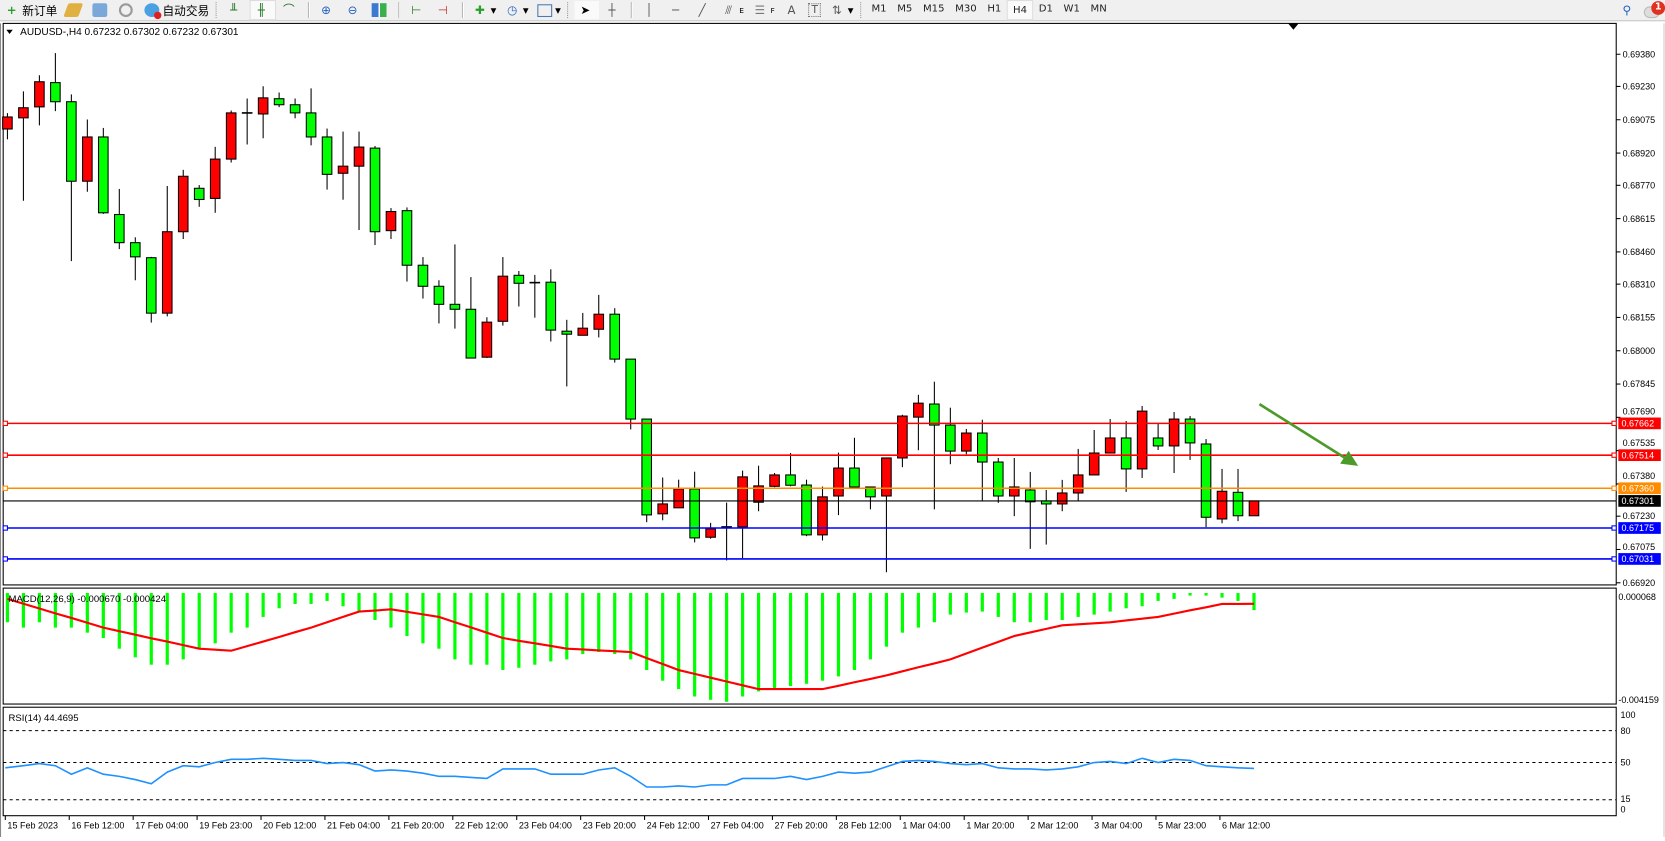 This screenshot has width=1665, height=841. What do you see at coordinates (1071, 9) in the screenshot?
I see `timeframe-w1: W1` at bounding box center [1071, 9].